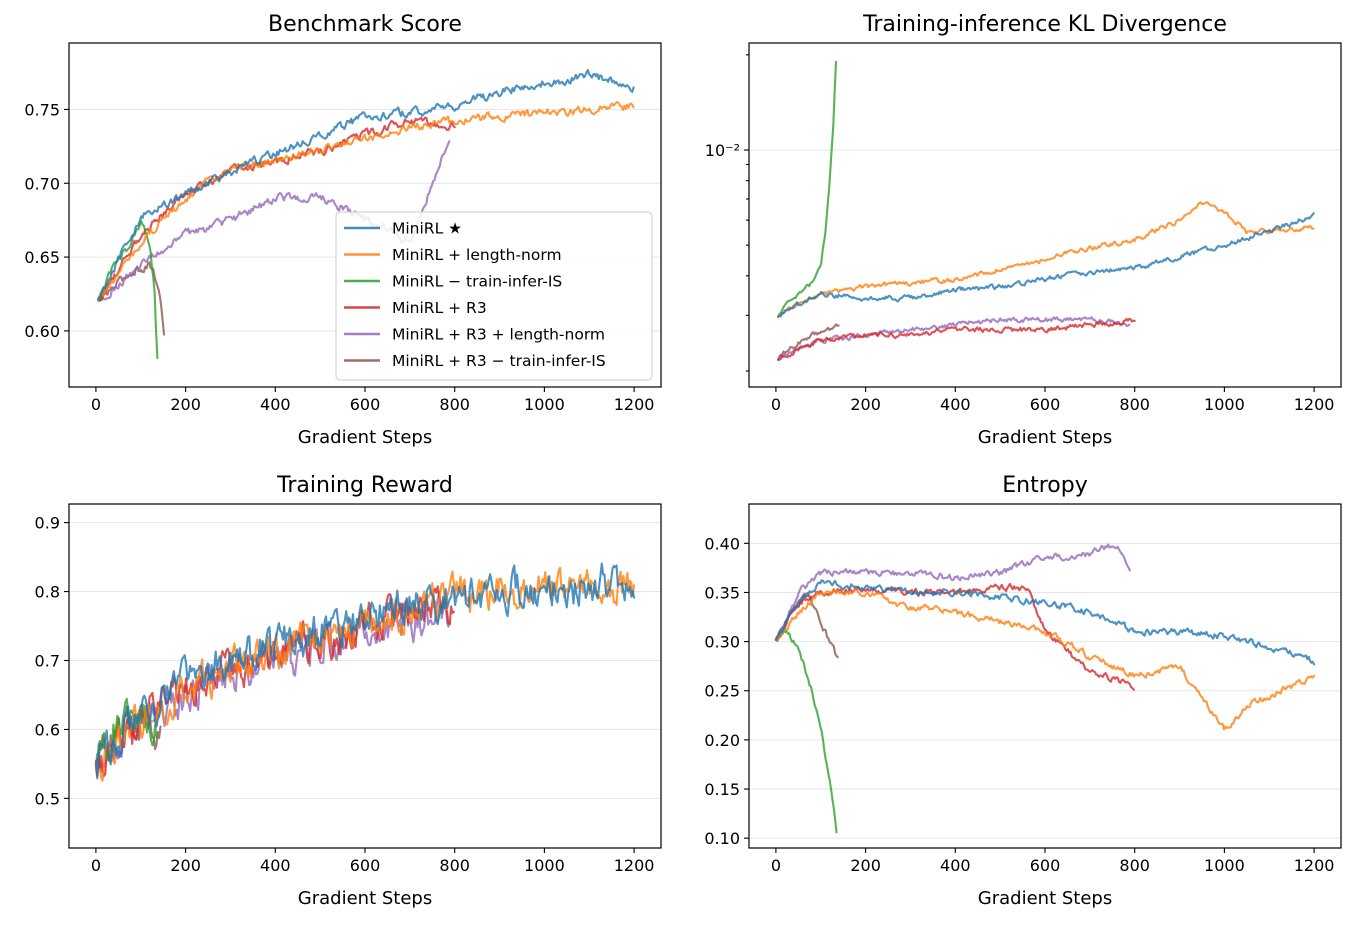 Image resolution: width=1351 pixels, height=947 pixels. I want to click on legend-entry-minirl: MiniRL ★, so click(403, 229).